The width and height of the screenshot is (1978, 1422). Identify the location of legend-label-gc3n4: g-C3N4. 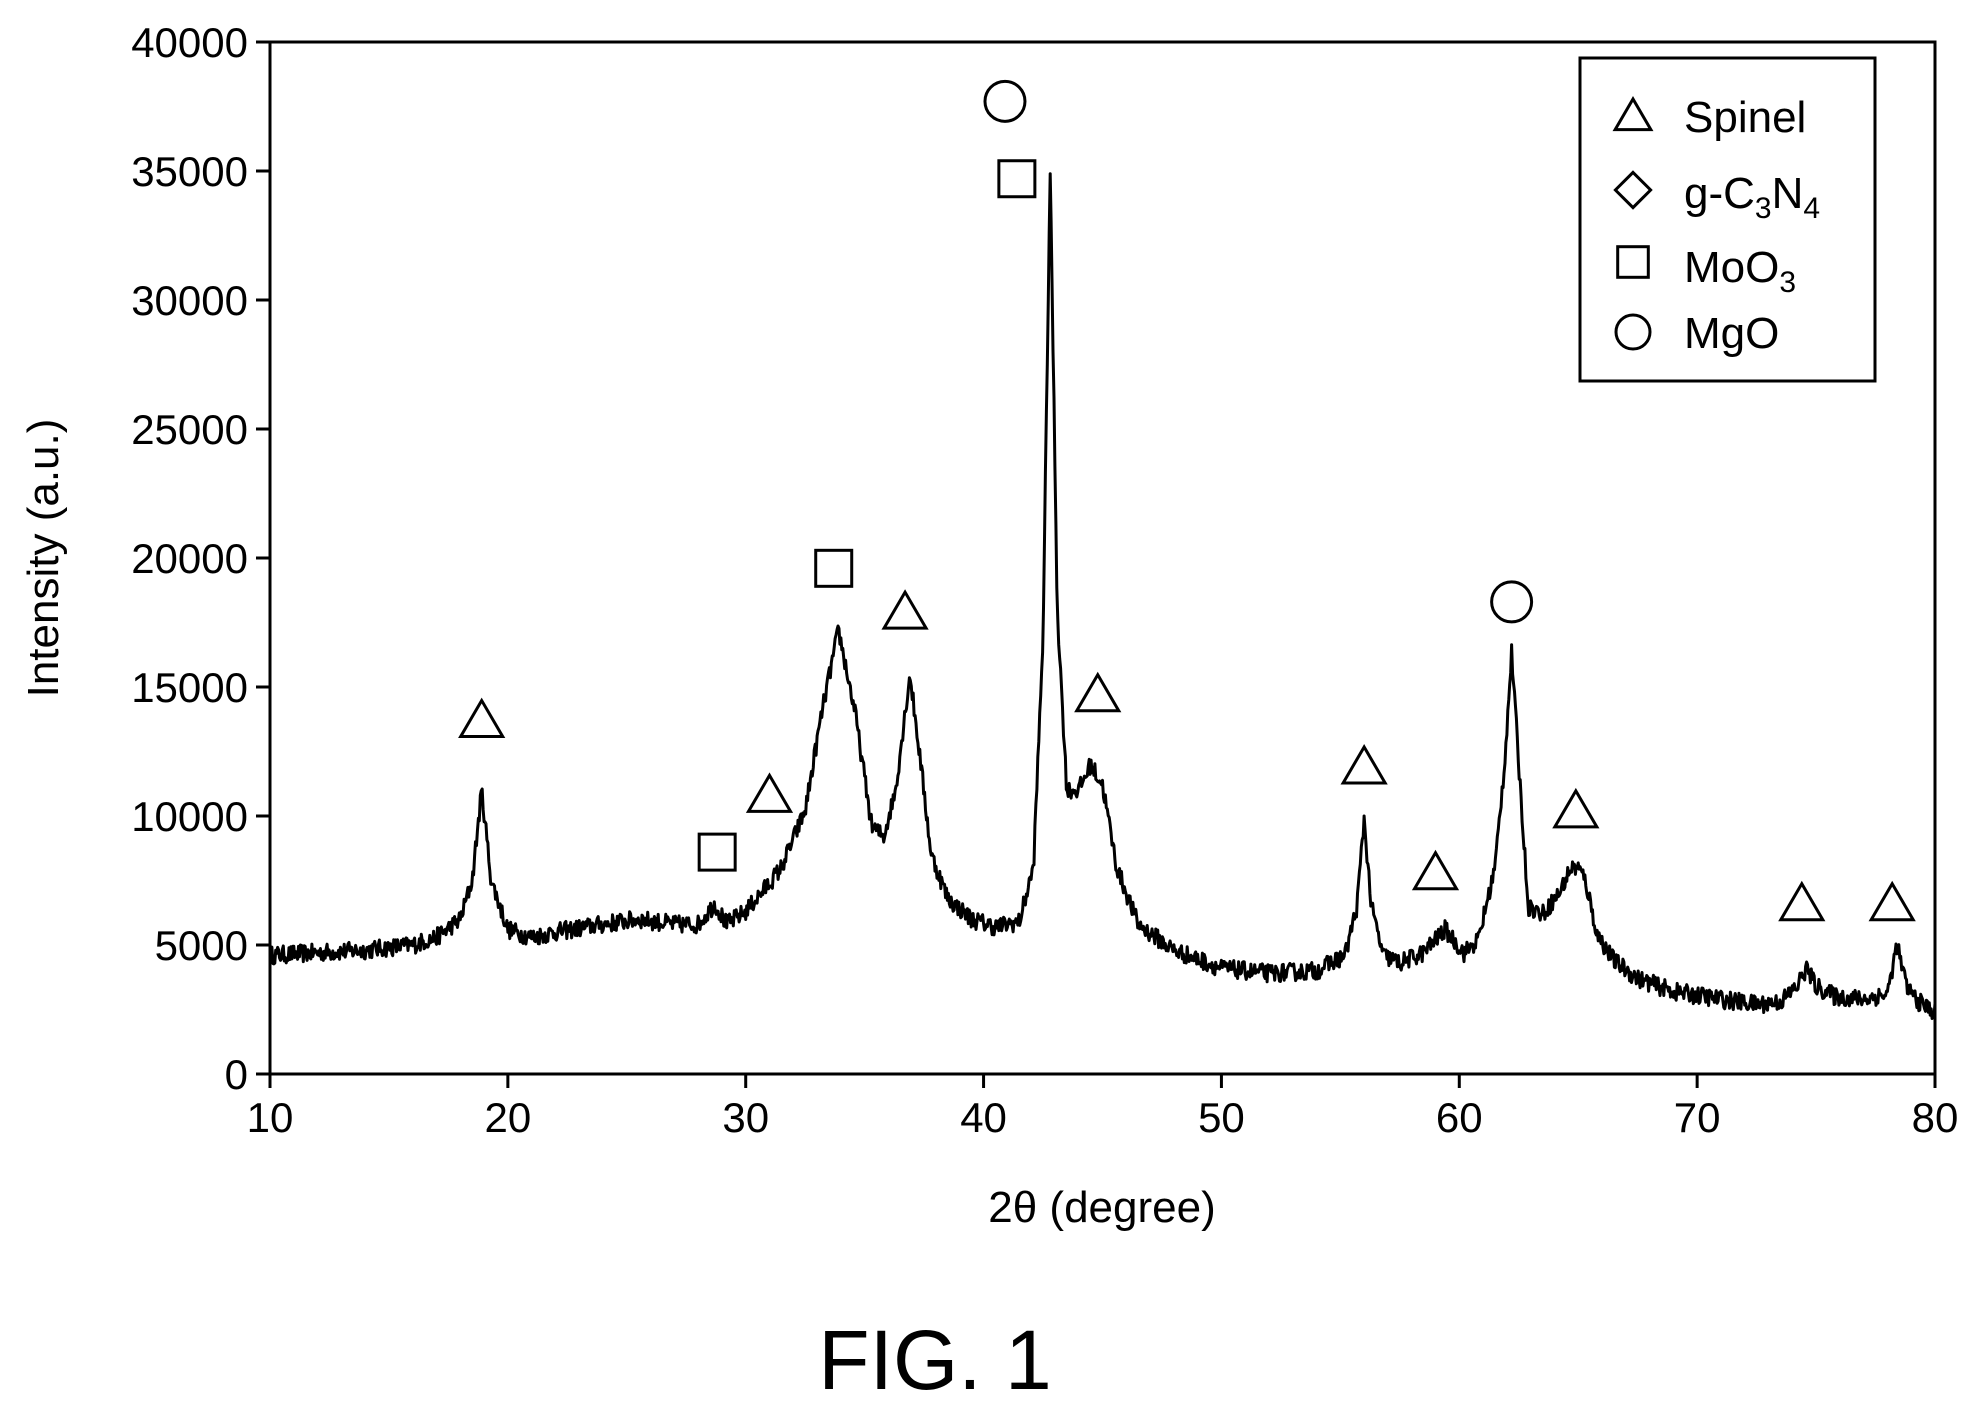
(1752, 197).